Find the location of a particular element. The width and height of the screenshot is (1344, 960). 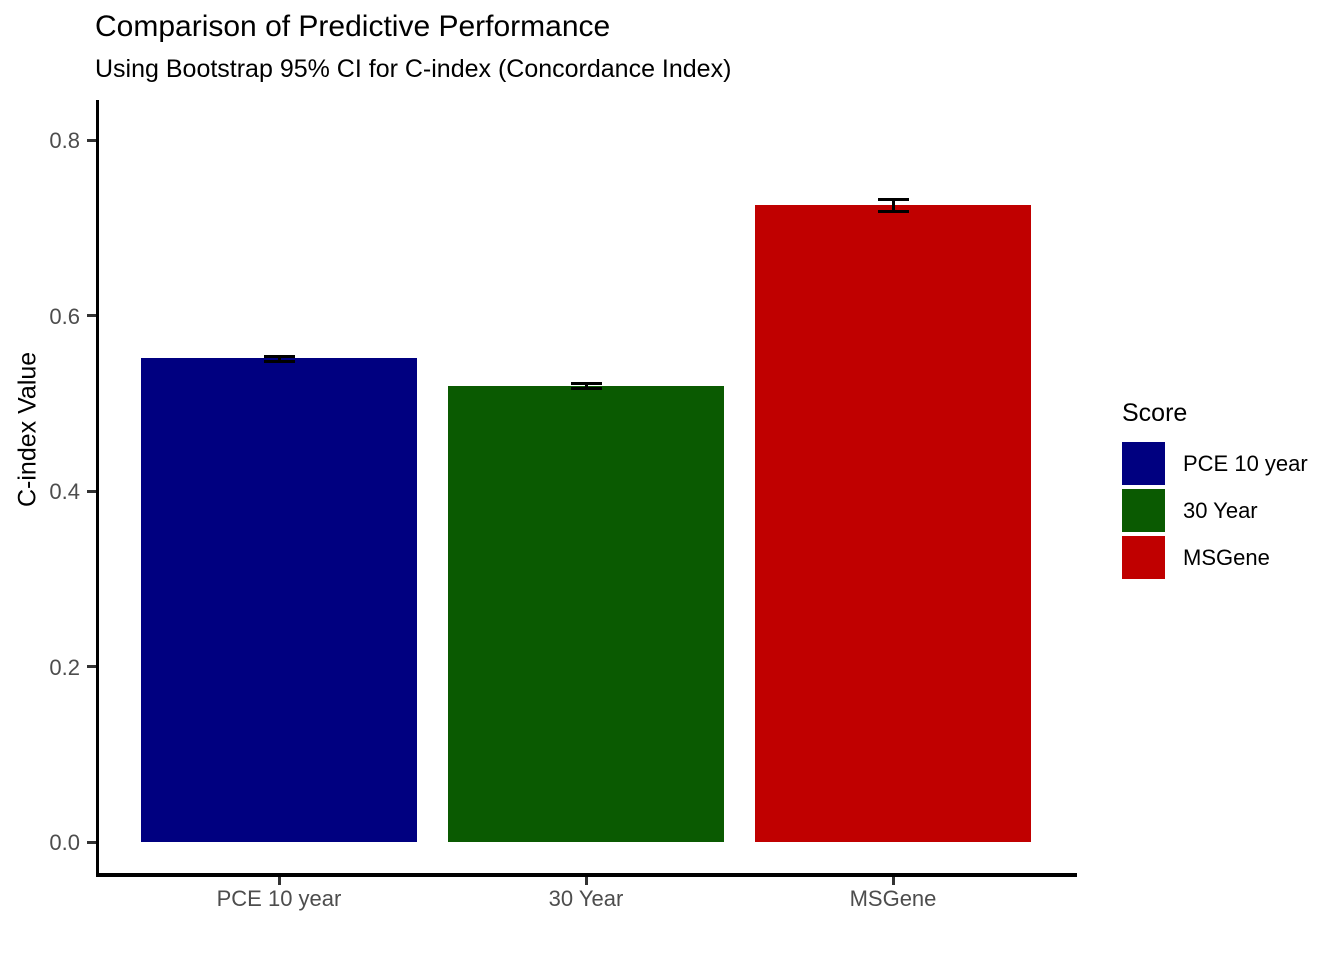

bar-pce-10-year is located at coordinates (279, 600).